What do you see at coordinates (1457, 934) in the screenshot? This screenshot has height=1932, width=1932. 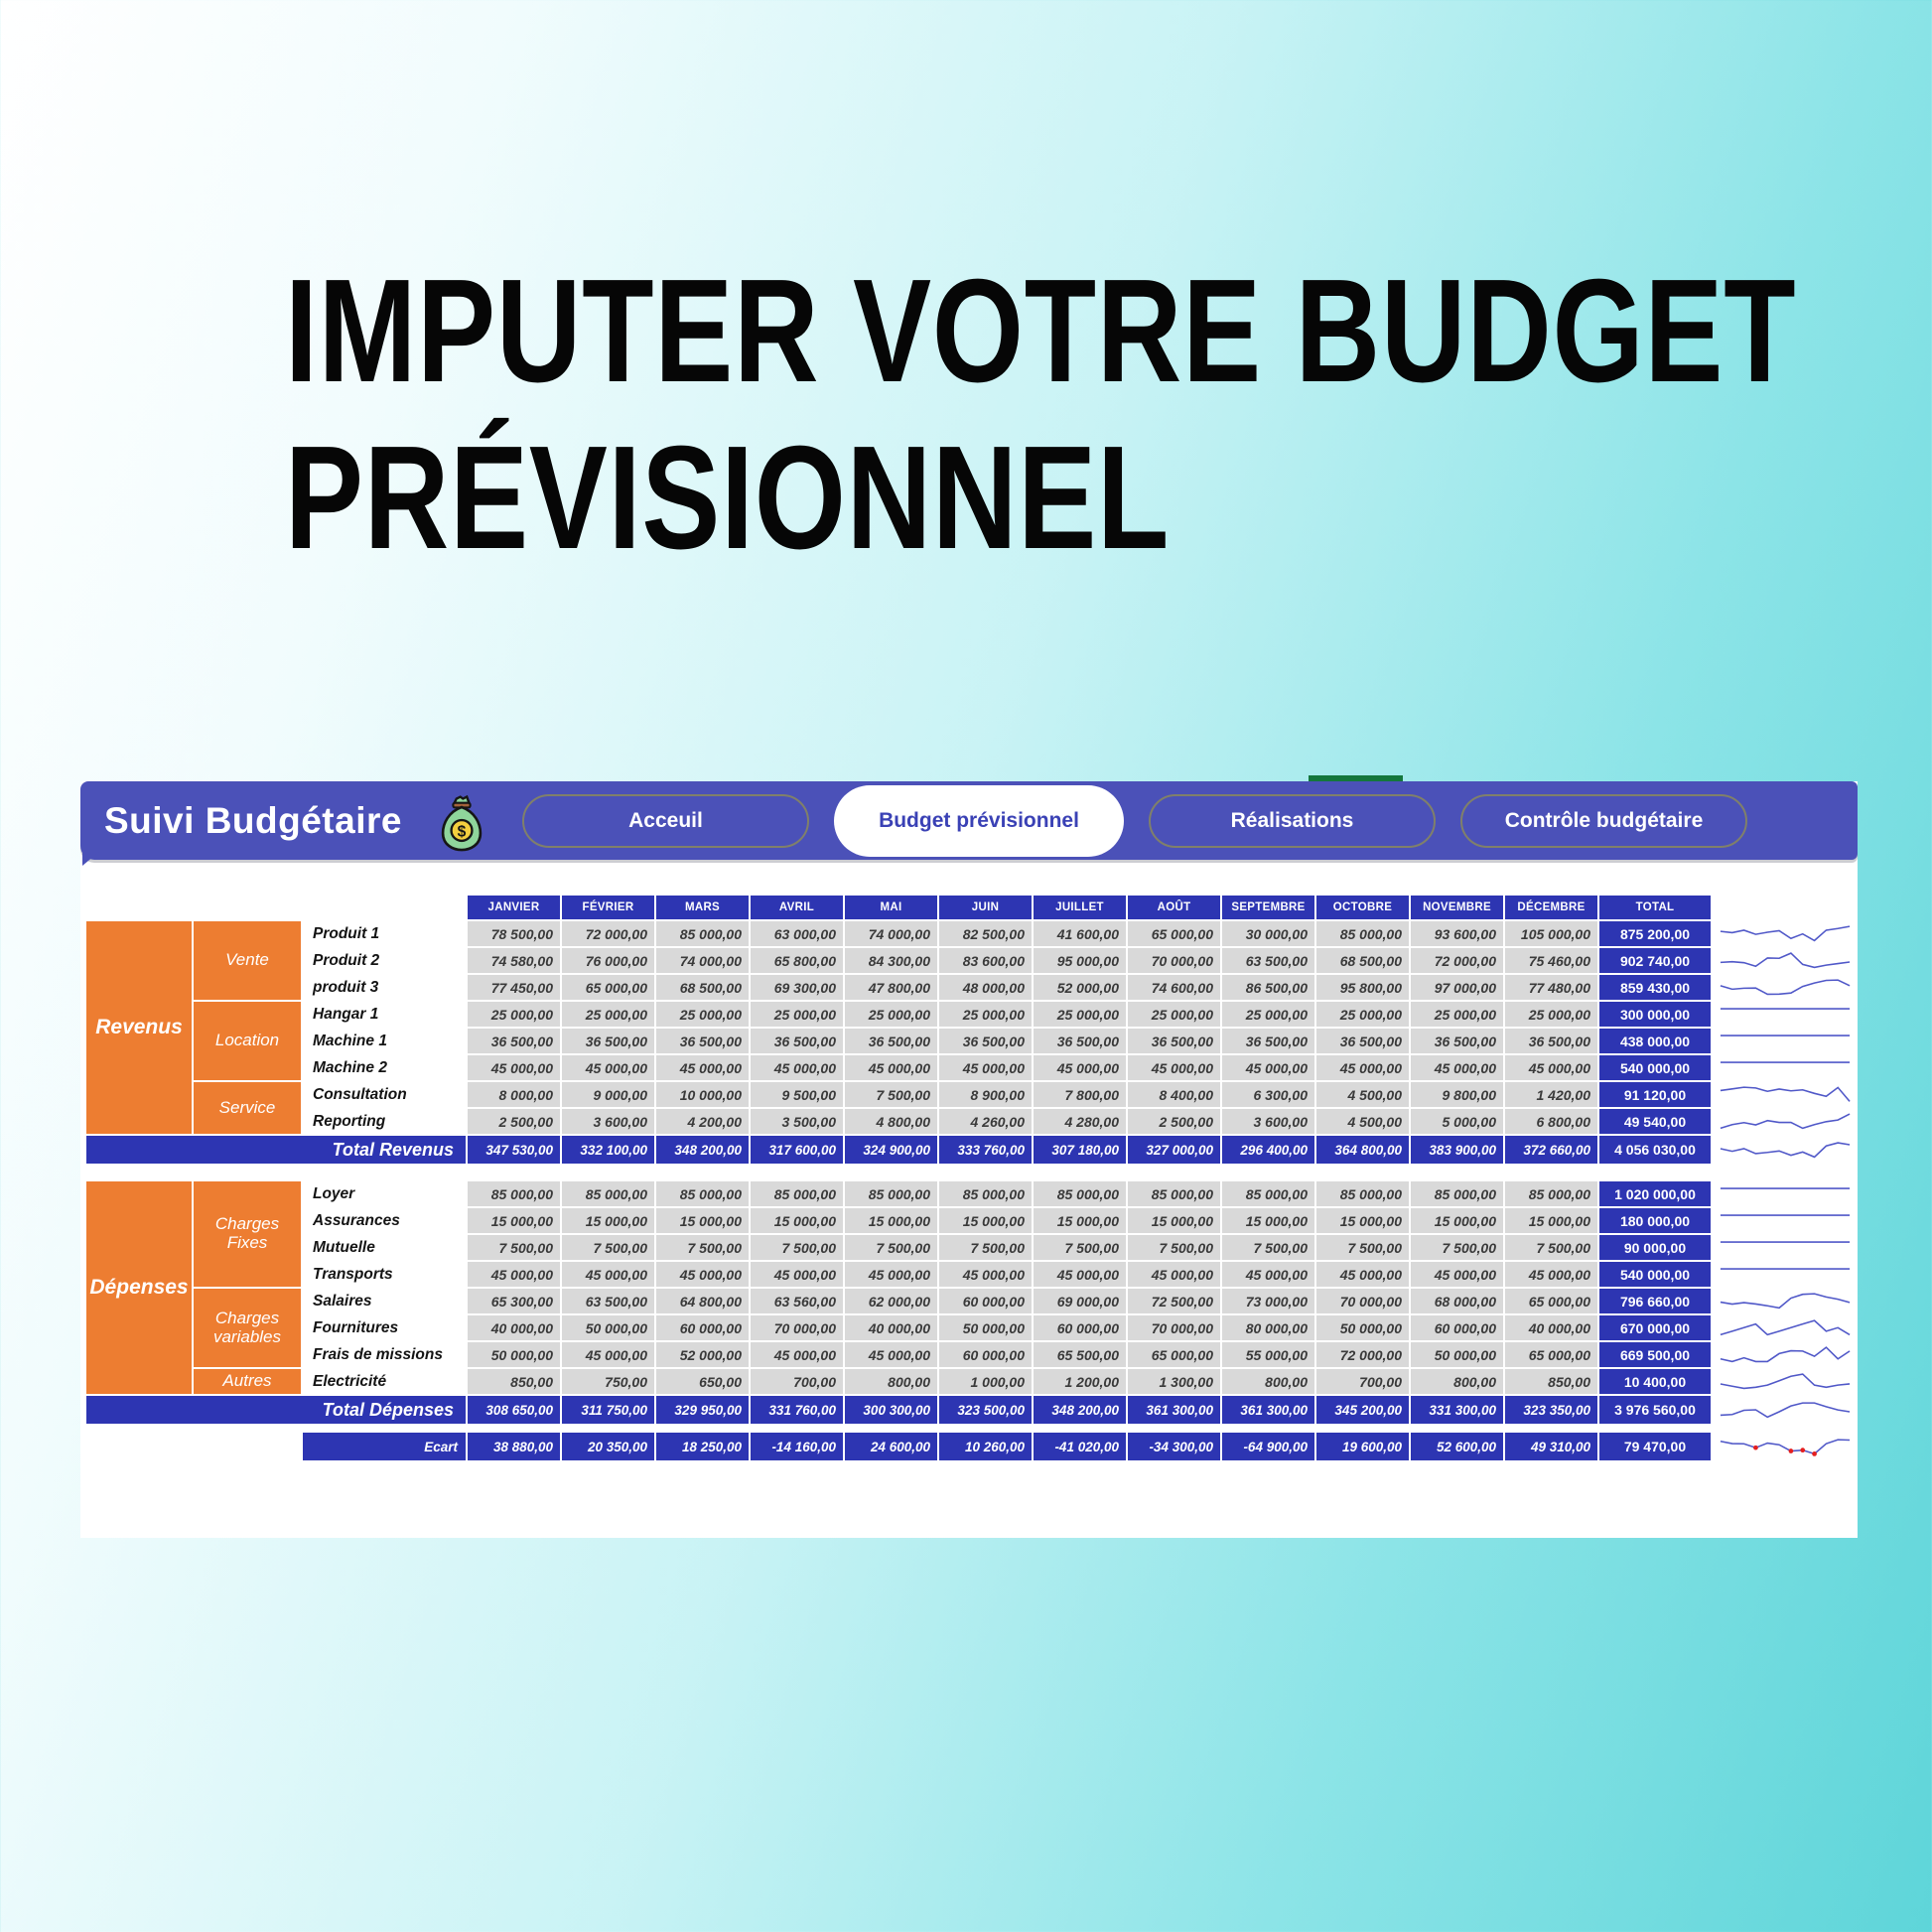 I see `value-cell: 93 600,00` at bounding box center [1457, 934].